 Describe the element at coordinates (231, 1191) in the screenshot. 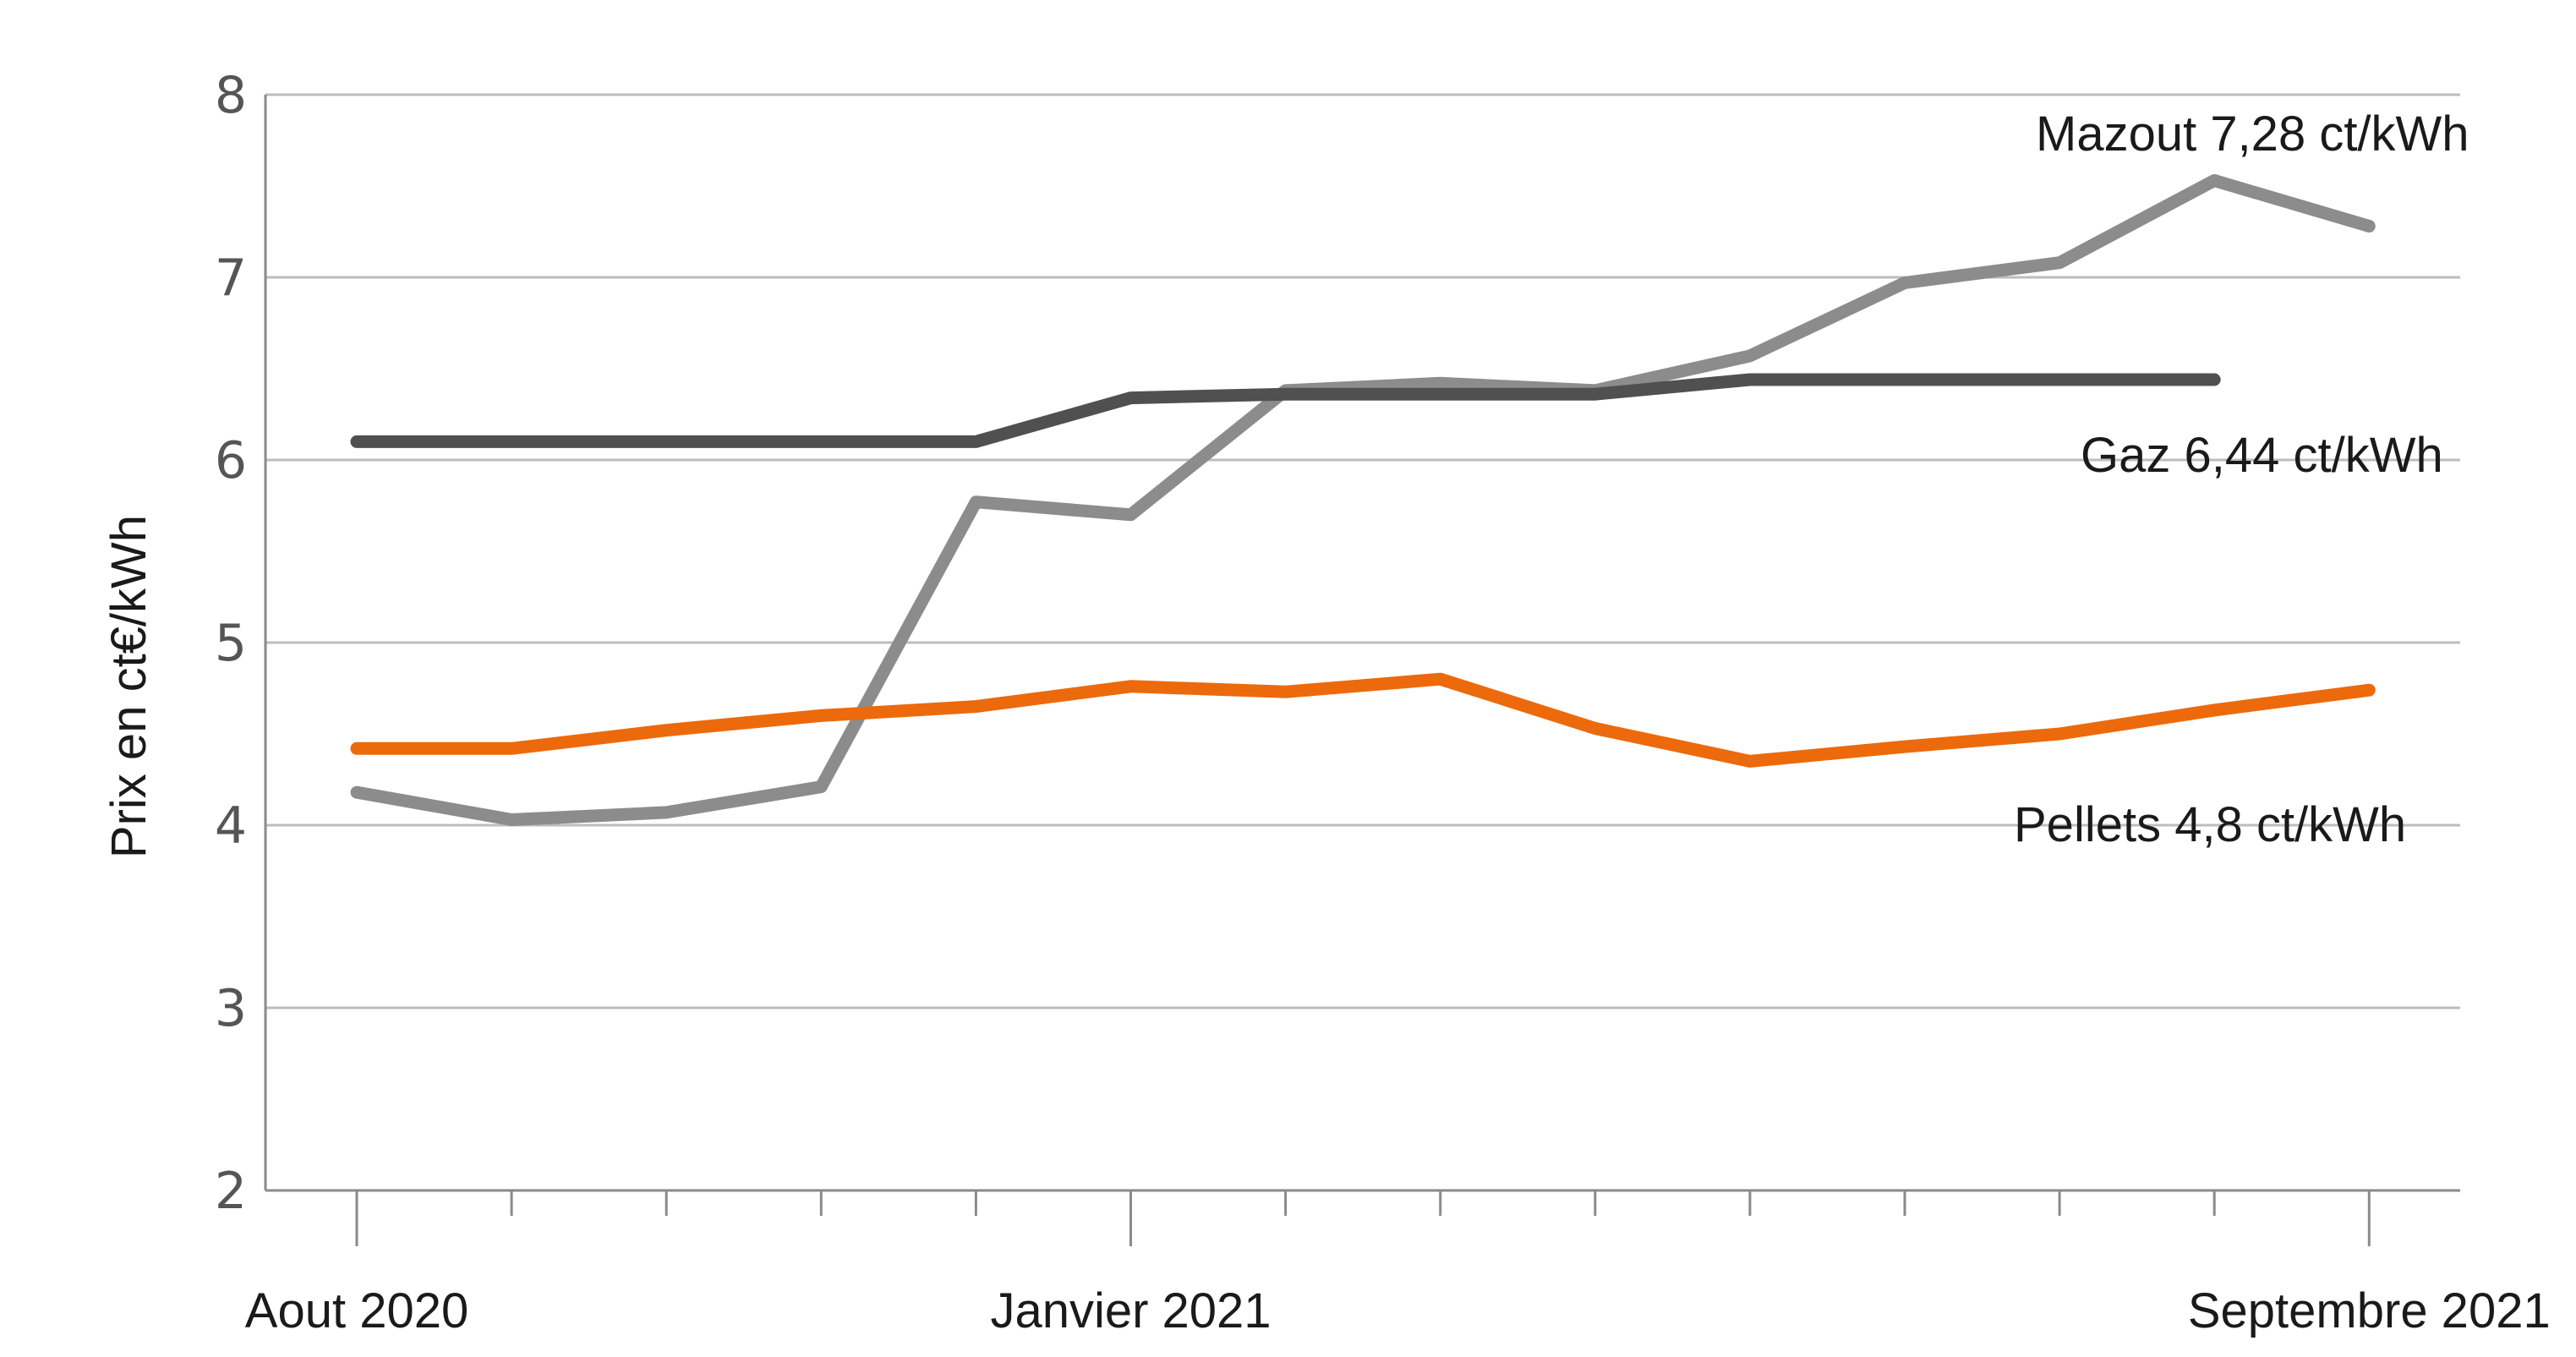

I see `y-tick-label-2: 2` at that location.